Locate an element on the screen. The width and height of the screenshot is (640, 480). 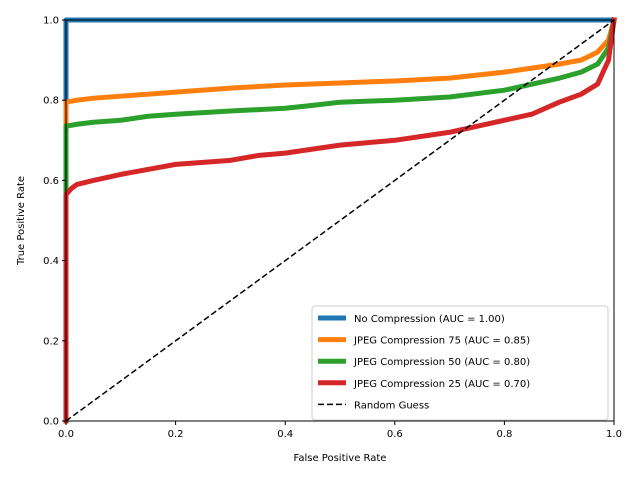
legend-label-3: JPEG Compression 25 (AUC = 0.70) is located at coordinates (441, 384).